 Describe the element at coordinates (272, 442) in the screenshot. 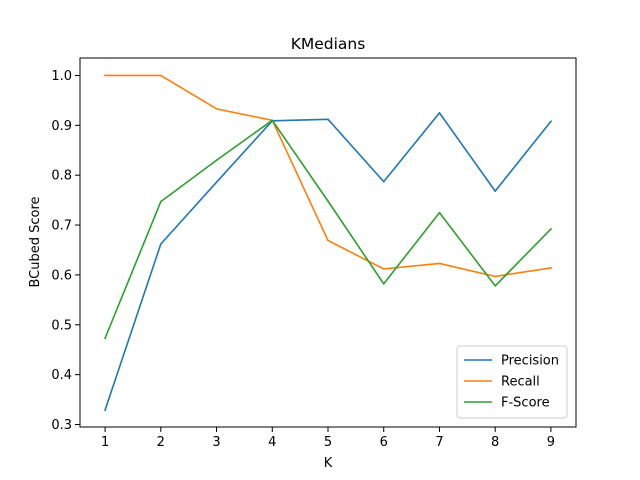

I see `x-tick-label: 4` at that location.